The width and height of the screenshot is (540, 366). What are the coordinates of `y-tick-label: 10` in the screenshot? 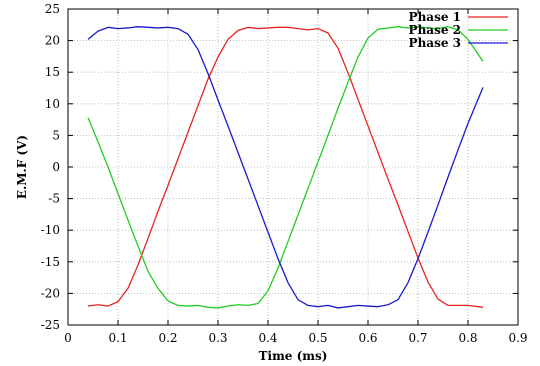 It's located at (52, 104).